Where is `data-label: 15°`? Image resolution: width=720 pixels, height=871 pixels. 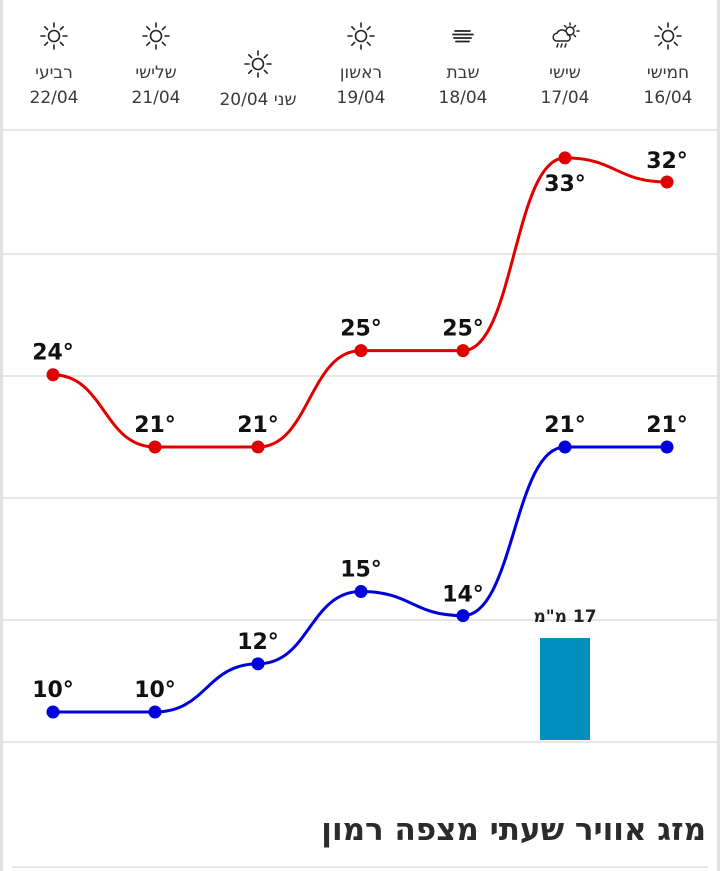
data-label: 15° is located at coordinates (361, 570).